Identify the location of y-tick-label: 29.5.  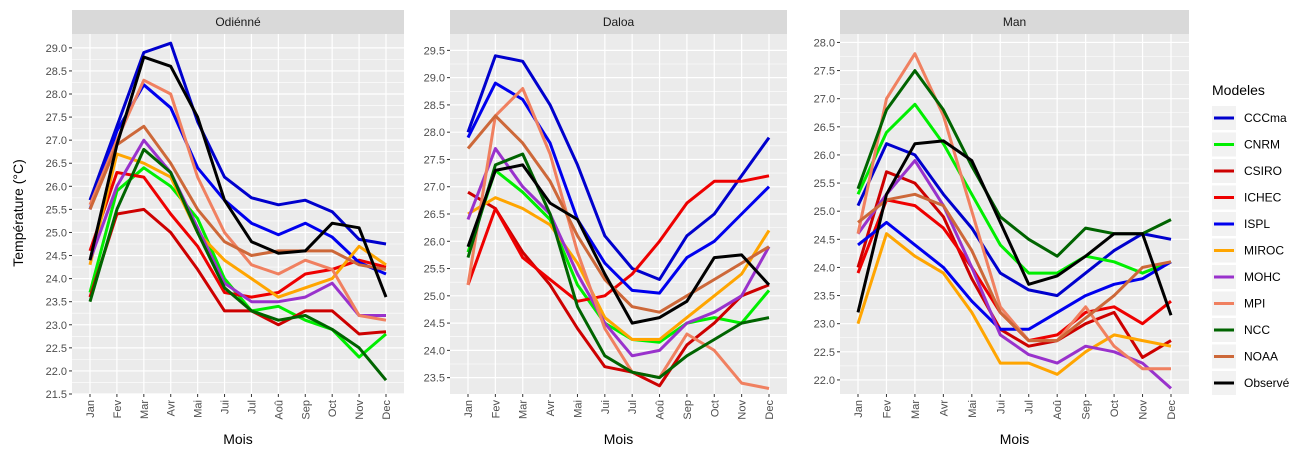
(434, 51).